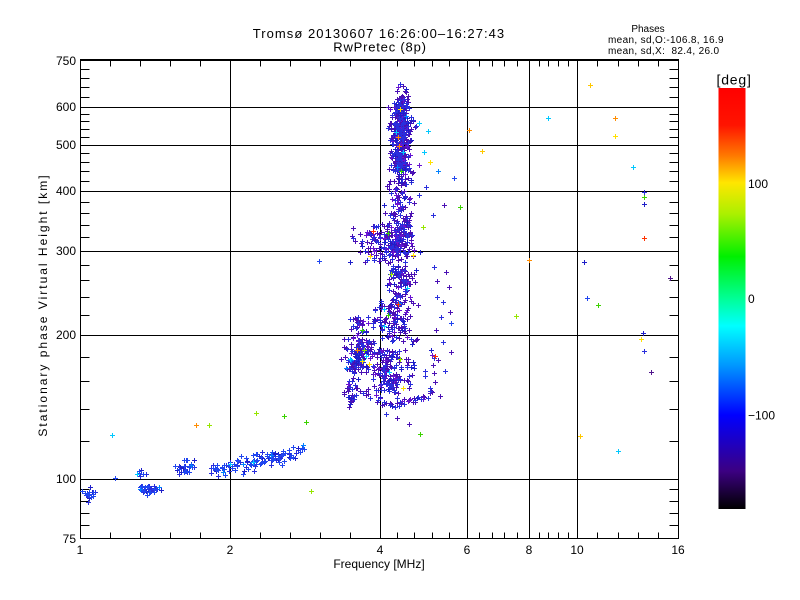  I want to click on svg-text: Frequency [MHz], so click(378, 564).